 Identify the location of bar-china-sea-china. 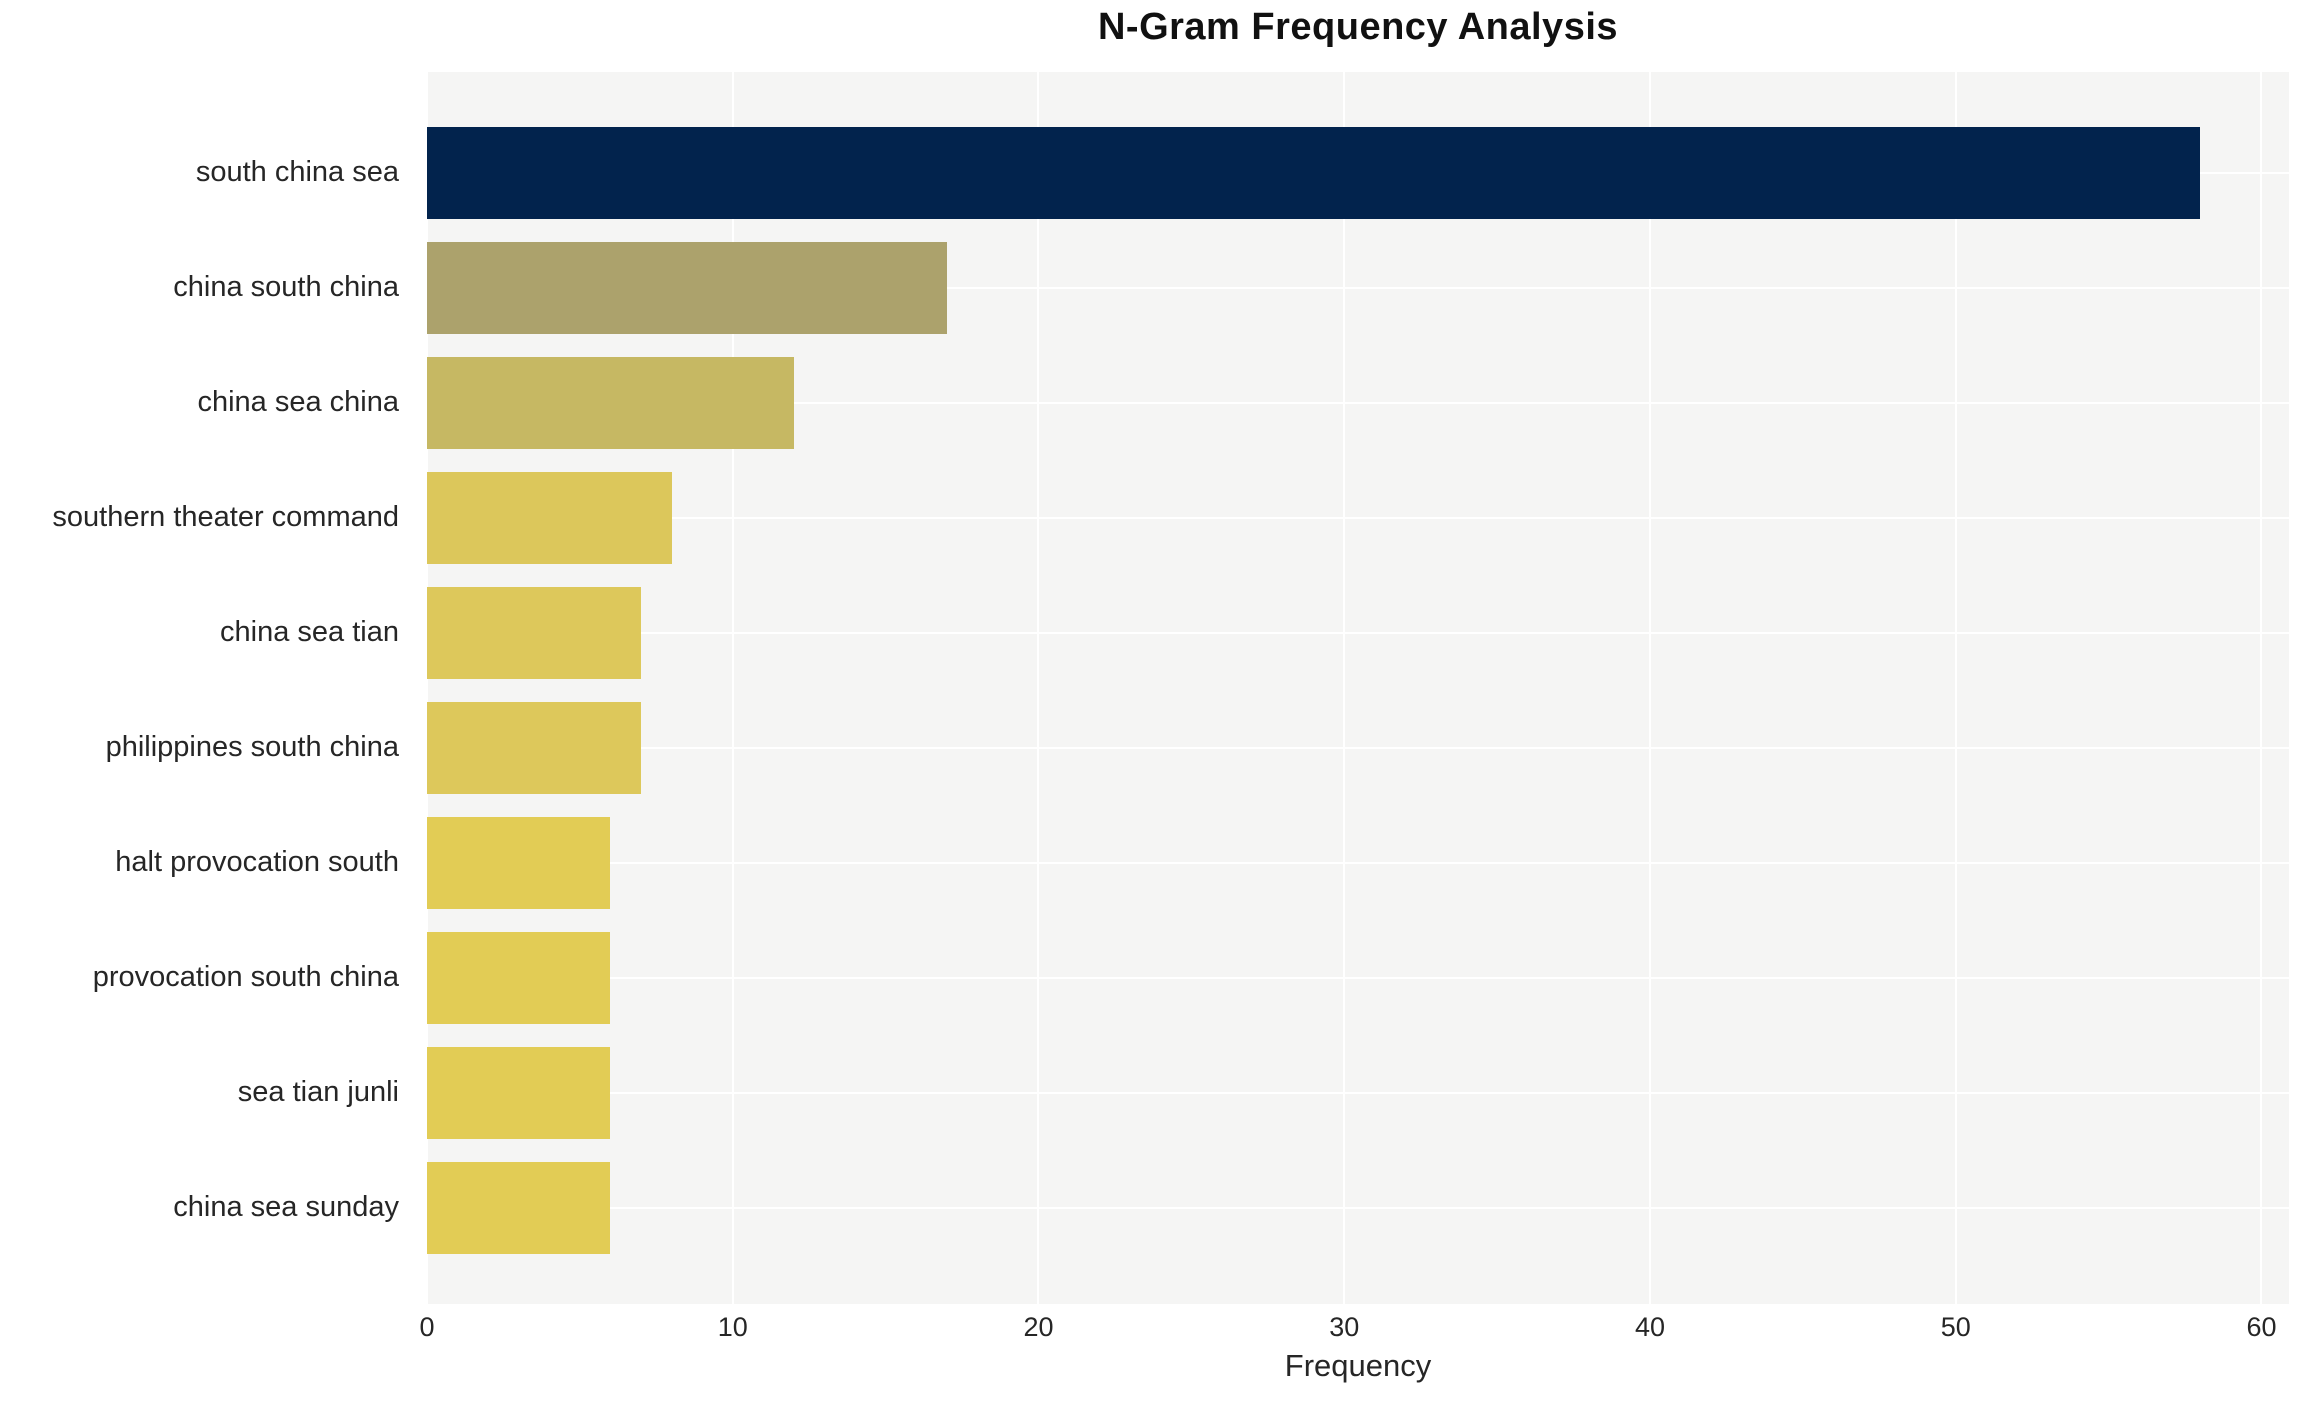
(610, 402).